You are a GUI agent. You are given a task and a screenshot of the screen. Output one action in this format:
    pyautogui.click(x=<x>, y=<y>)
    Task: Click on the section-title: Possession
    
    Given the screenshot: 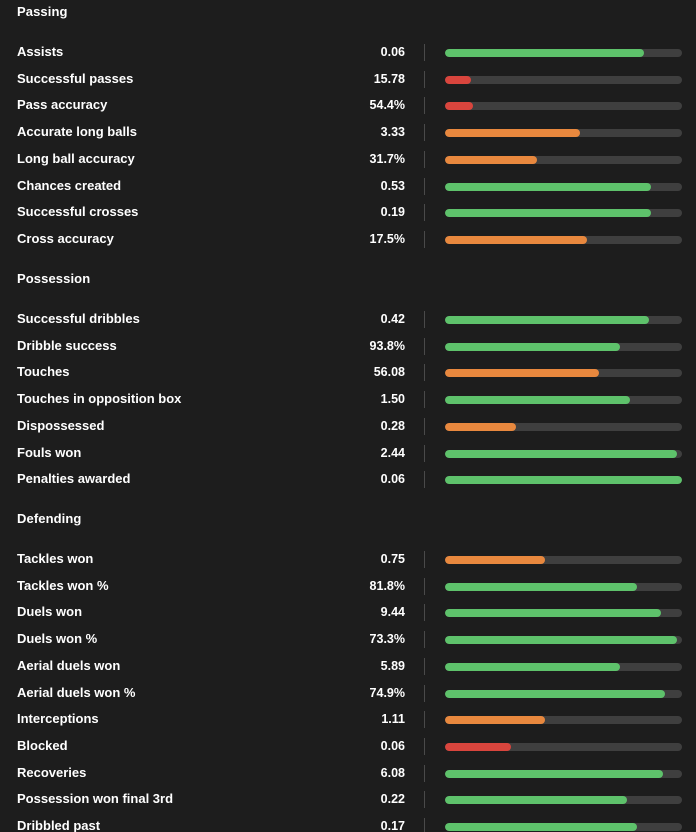 What is the action you would take?
    pyautogui.click(x=54, y=278)
    